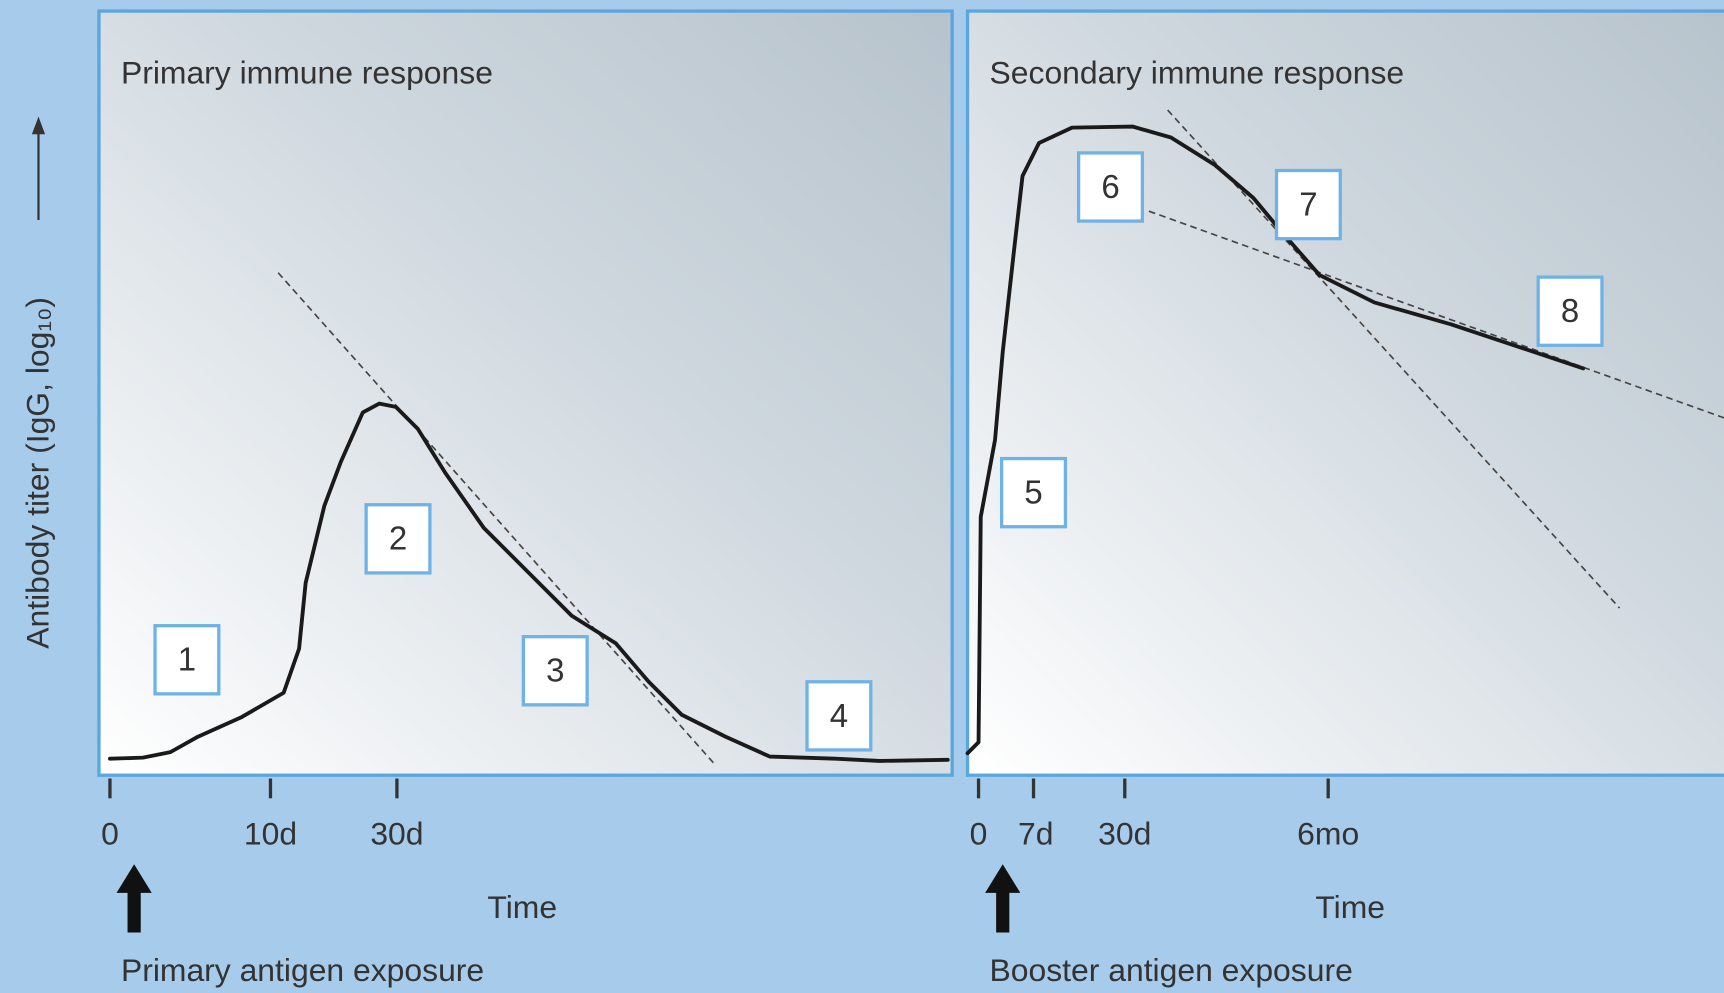  What do you see at coordinates (302, 970) in the screenshot?
I see `exposure-label: Primary antigen exposure` at bounding box center [302, 970].